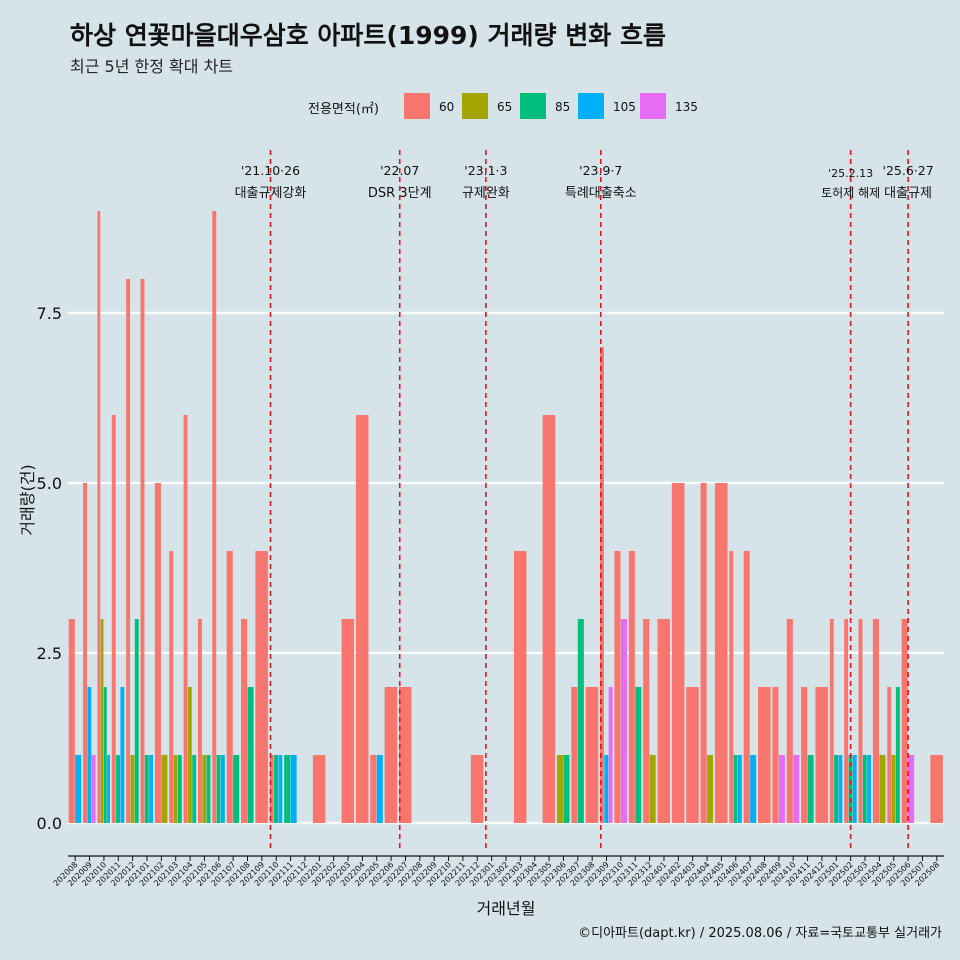  Describe the element at coordinates (601, 193) in the screenshot. I see `event-label-3: 특례대출축소` at that location.